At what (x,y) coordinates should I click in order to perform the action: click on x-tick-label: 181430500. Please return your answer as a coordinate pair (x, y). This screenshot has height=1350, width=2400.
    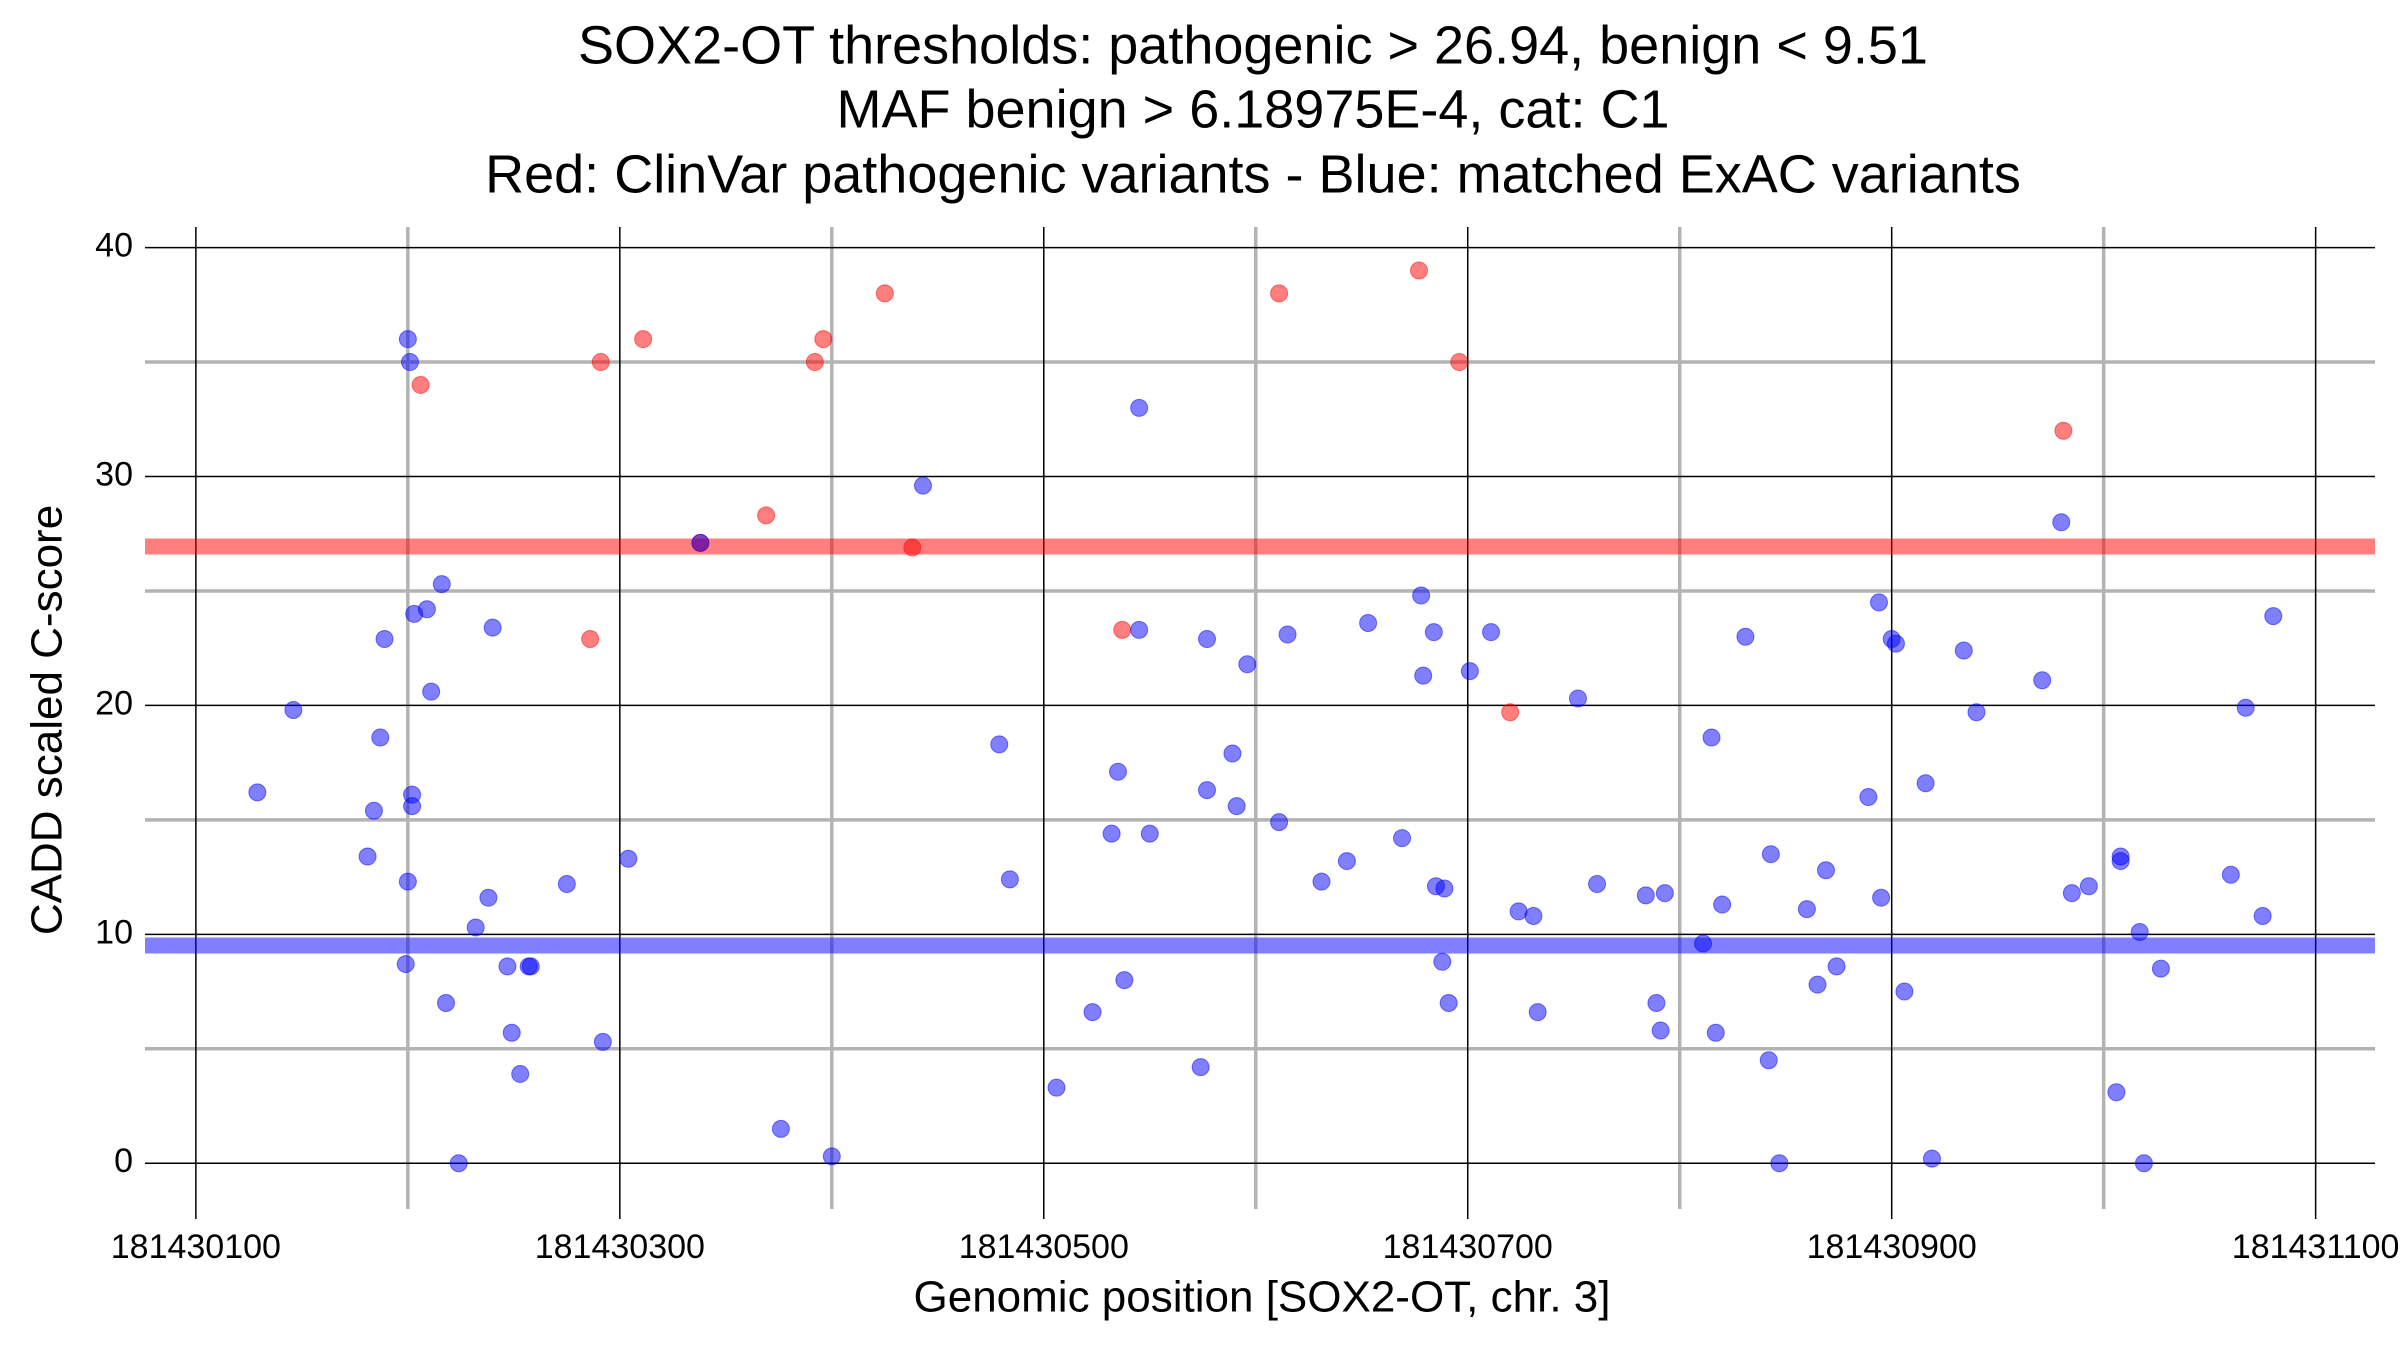
    Looking at the image, I should click on (1044, 1247).